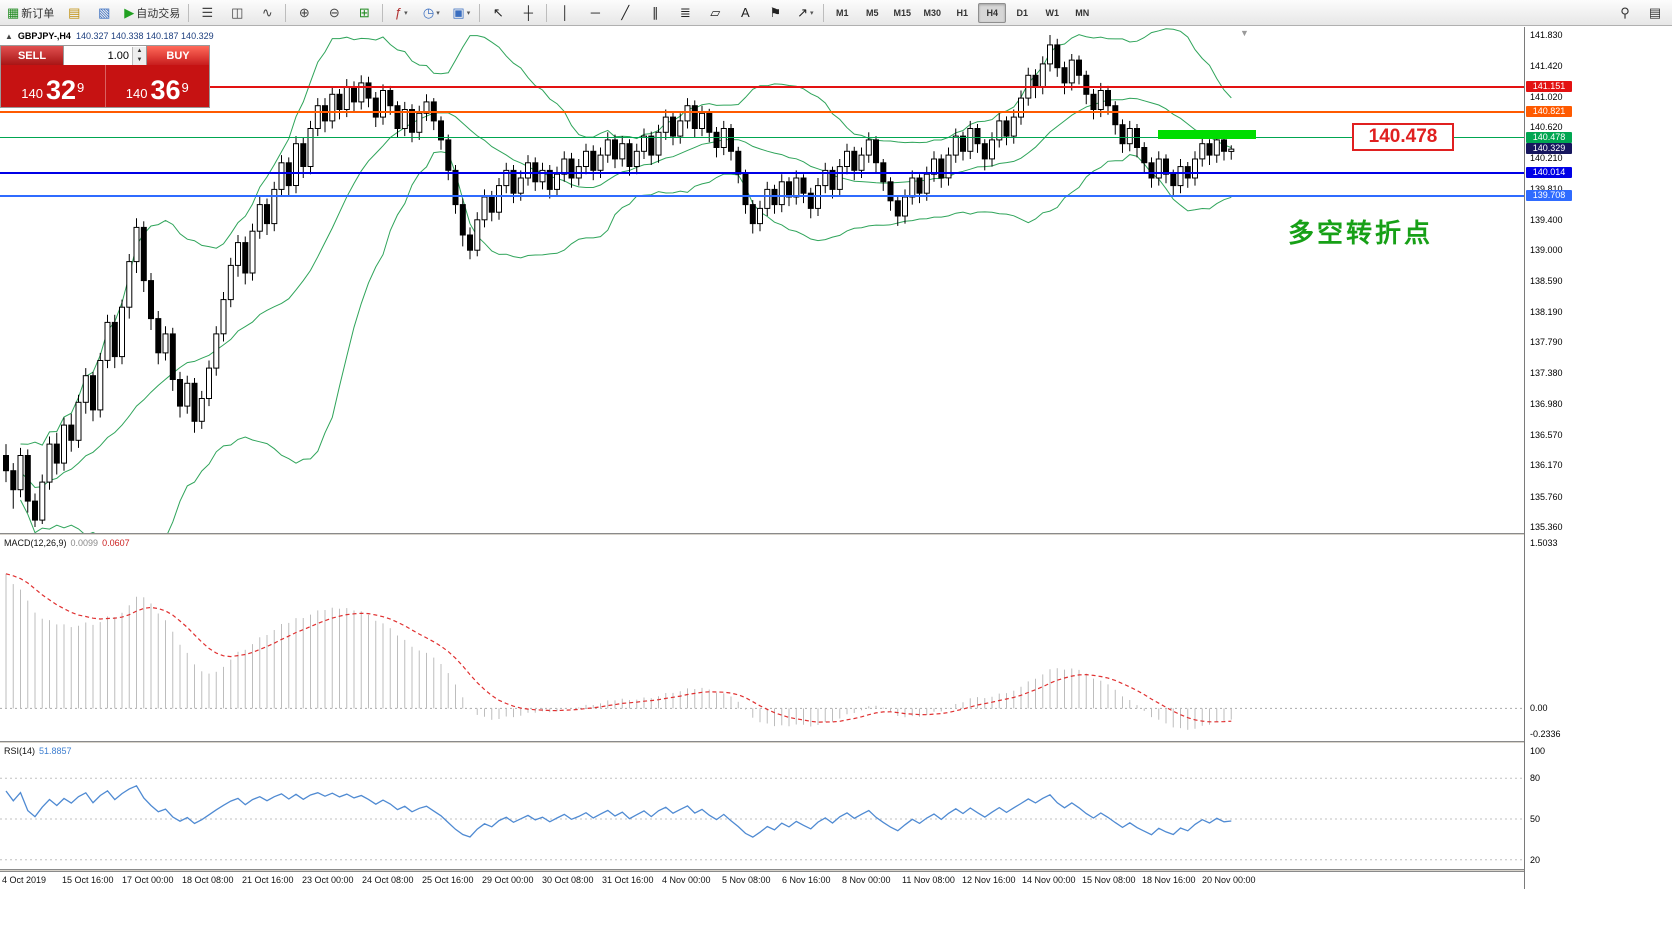 The height and width of the screenshot is (949, 1672). Describe the element at coordinates (715, 13) in the screenshot. I see `shapes-icon: ▱` at that location.